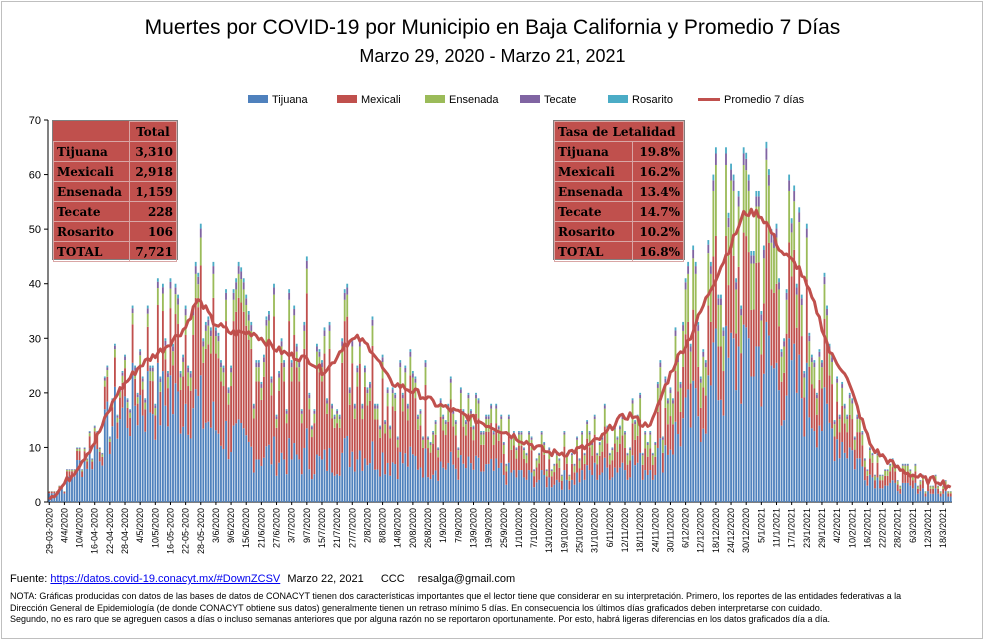 This screenshot has width=985, height=641. I want to click on x-tick-label: 31/10/2020, so click(595, 530).